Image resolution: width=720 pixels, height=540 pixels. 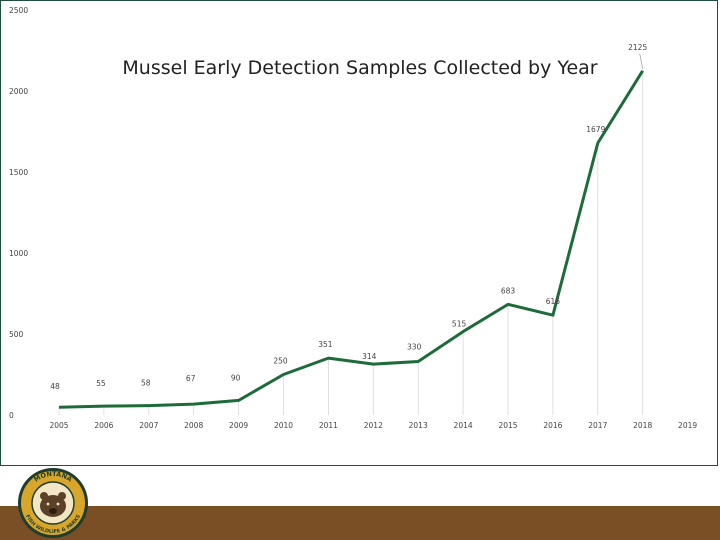 What do you see at coordinates (55, 386) in the screenshot?
I see `data-label: 48` at bounding box center [55, 386].